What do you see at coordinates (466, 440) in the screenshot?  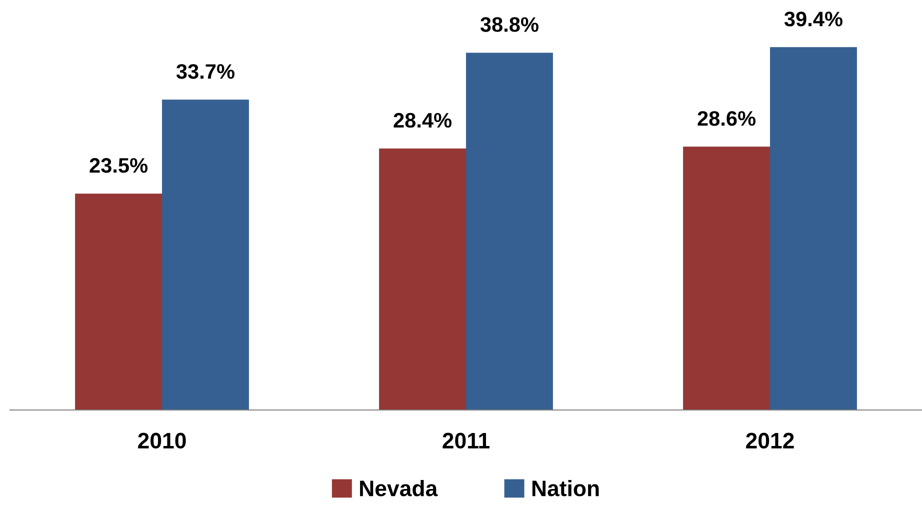 I see `x-tick-label: 2011` at bounding box center [466, 440].